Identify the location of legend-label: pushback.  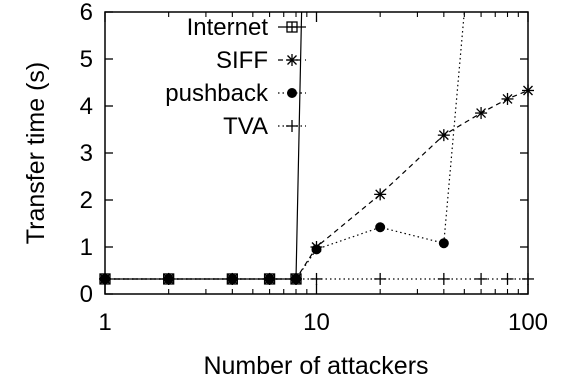
(217, 93).